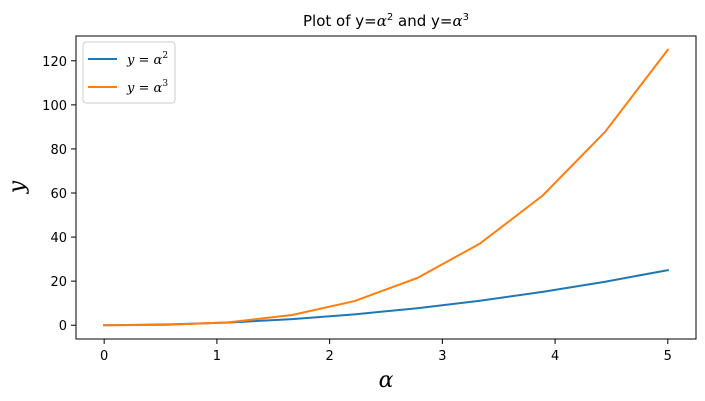 The image size is (705, 401). Describe the element at coordinates (130, 88) in the screenshot. I see `legend-label-series-2-lhs: y` at that location.